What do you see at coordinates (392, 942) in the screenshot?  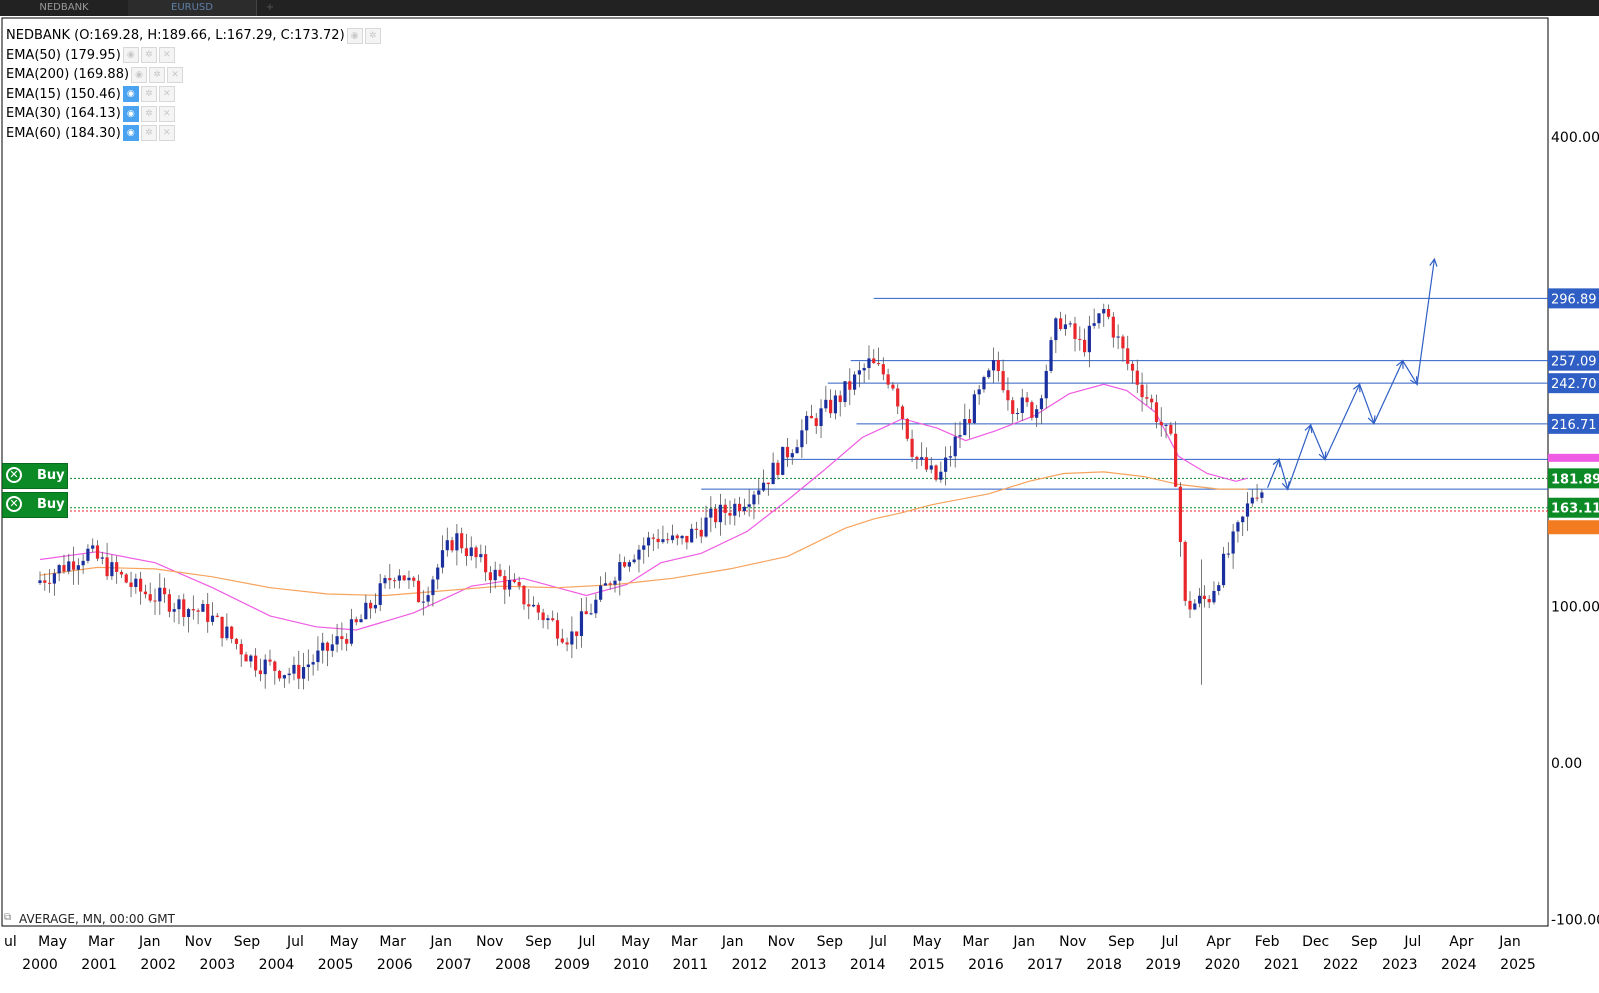 I see `x-month-label: Mar` at bounding box center [392, 942].